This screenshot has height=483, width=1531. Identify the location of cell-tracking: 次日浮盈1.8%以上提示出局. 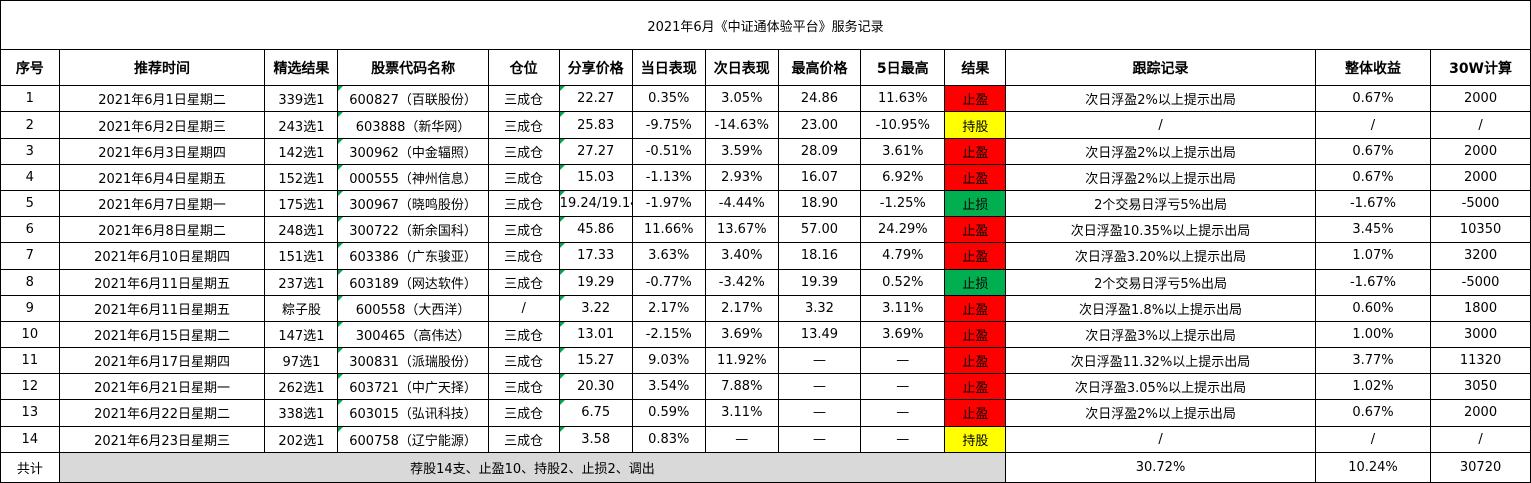
(1160, 308).